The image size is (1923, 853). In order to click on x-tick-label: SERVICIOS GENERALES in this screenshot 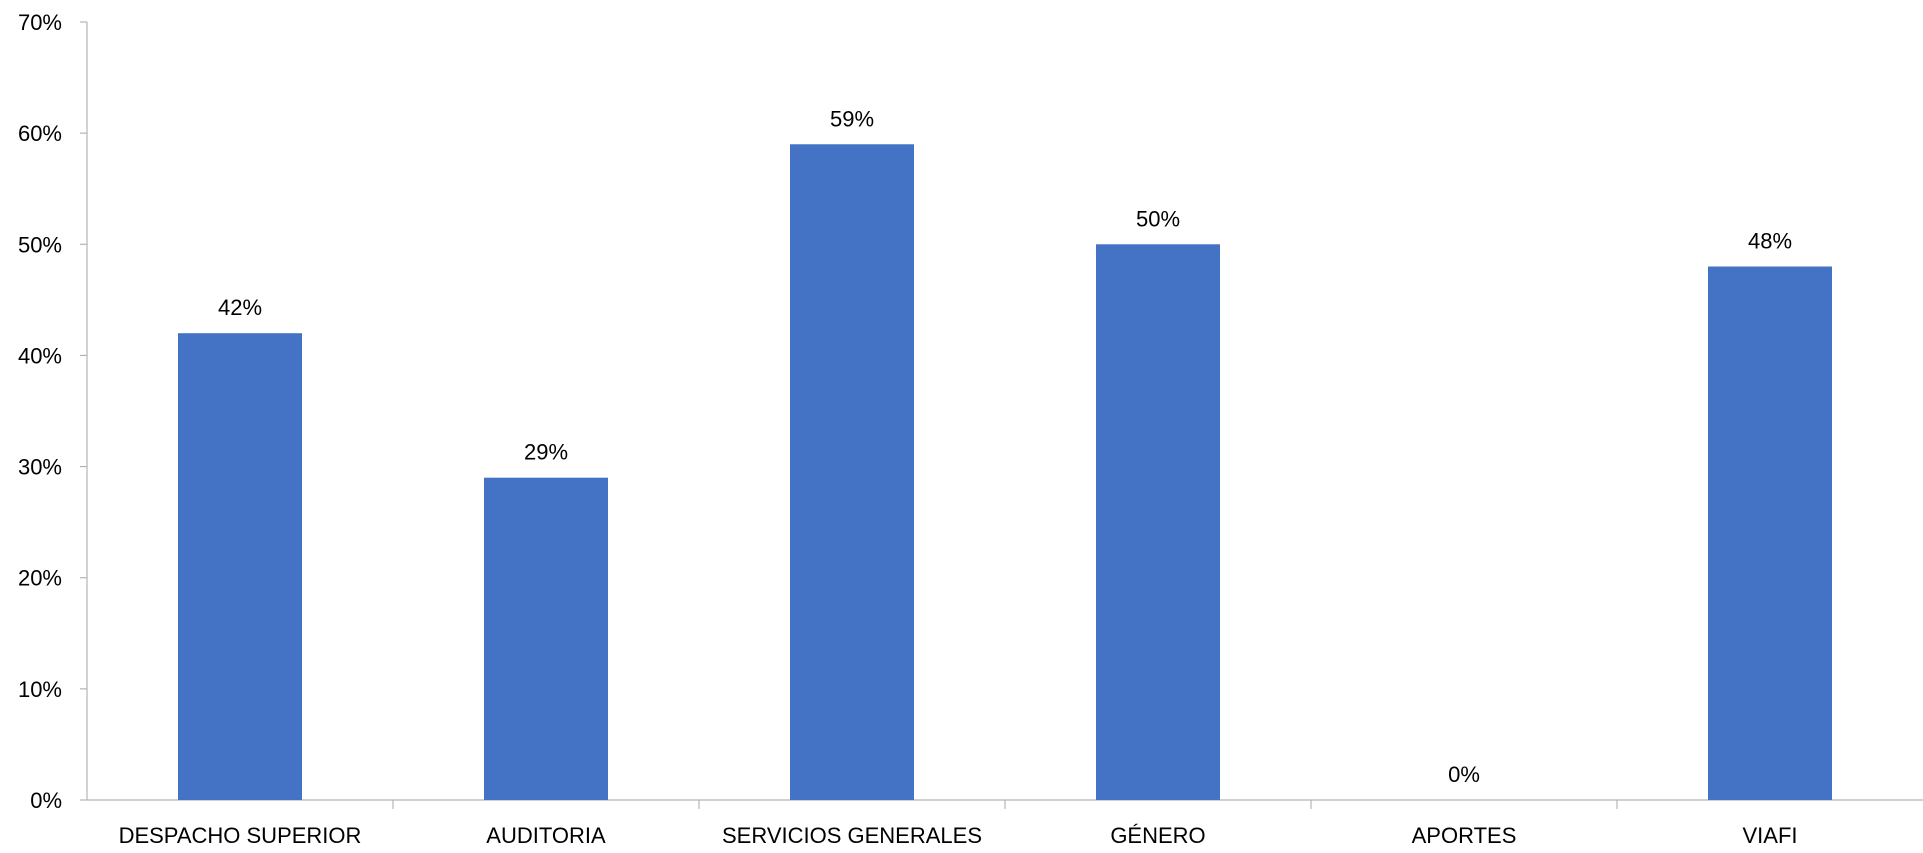, I will do `click(852, 835)`.